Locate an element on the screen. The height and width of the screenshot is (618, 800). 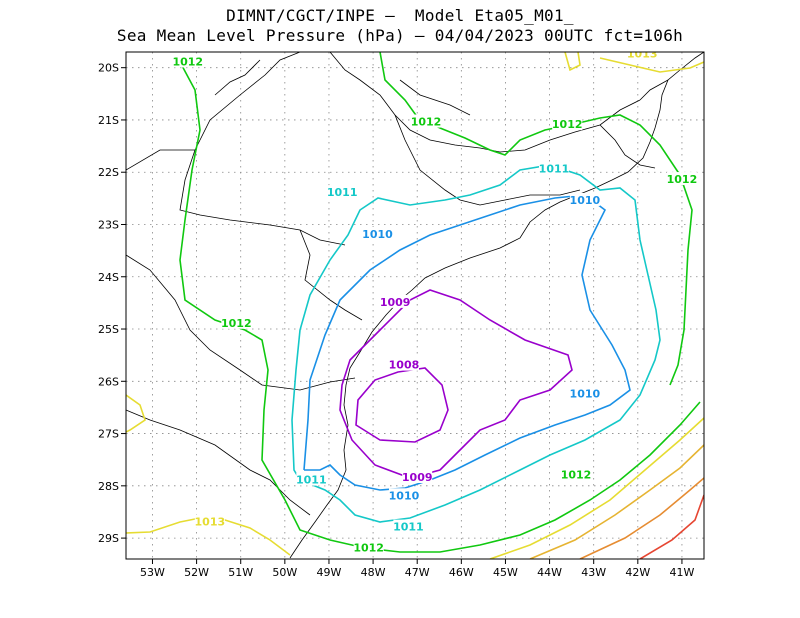
lon-tick-label: 45W is located at coordinates (505, 572).